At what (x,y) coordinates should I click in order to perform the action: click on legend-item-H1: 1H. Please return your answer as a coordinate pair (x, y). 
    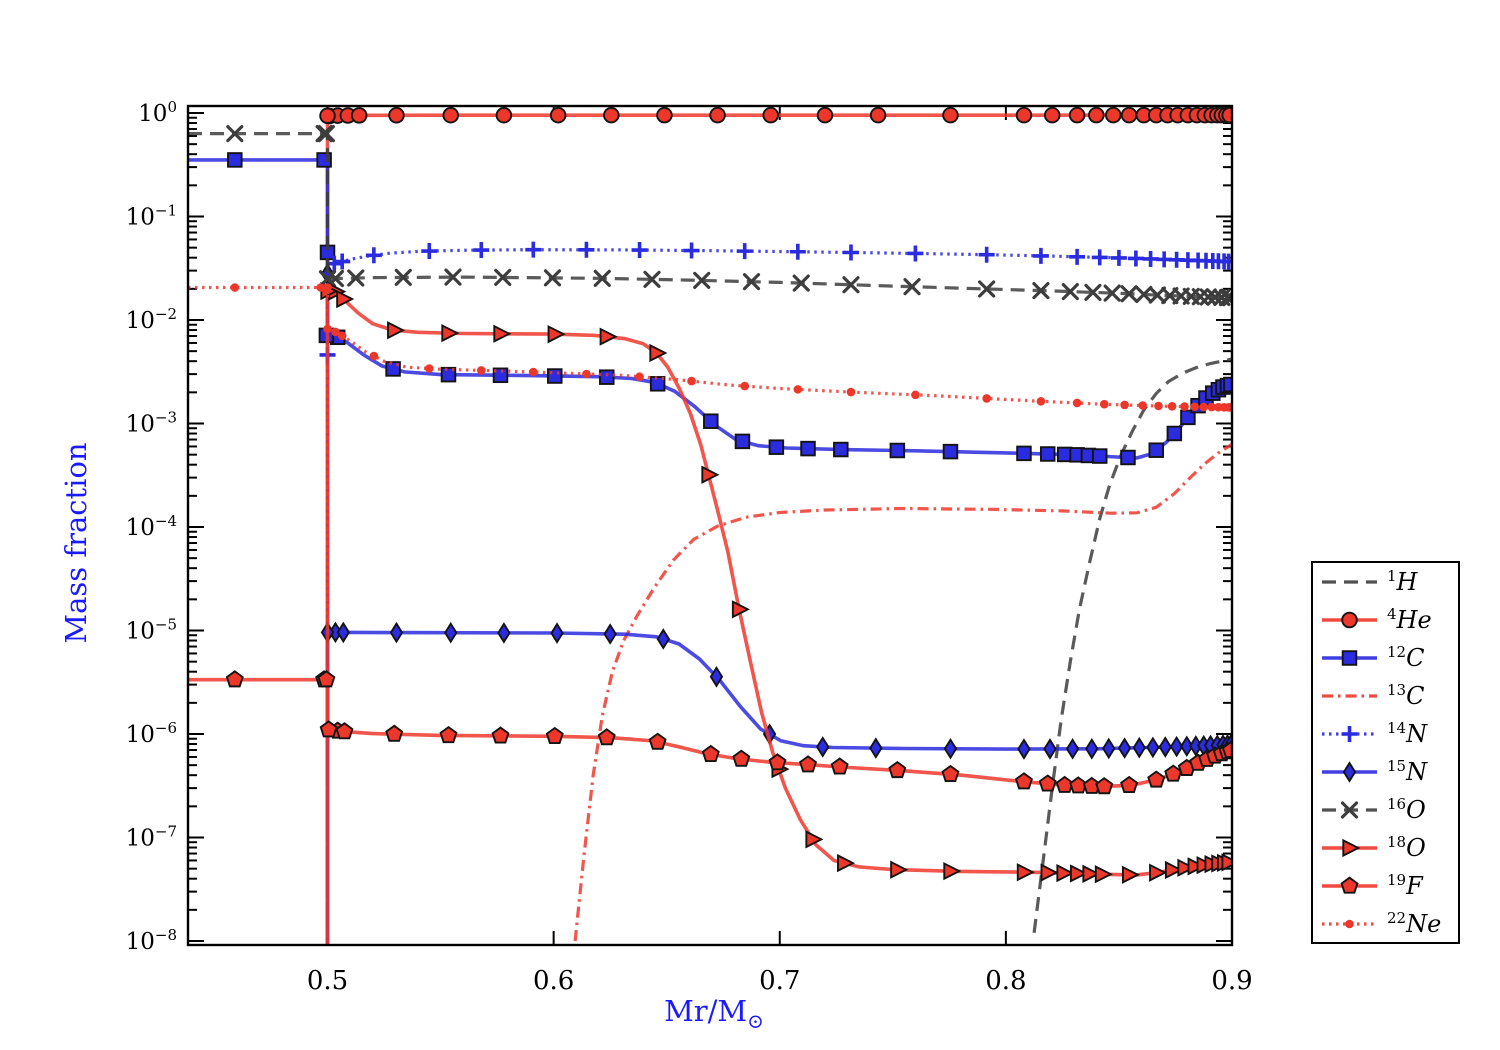
    Looking at the image, I should click on (1370, 581).